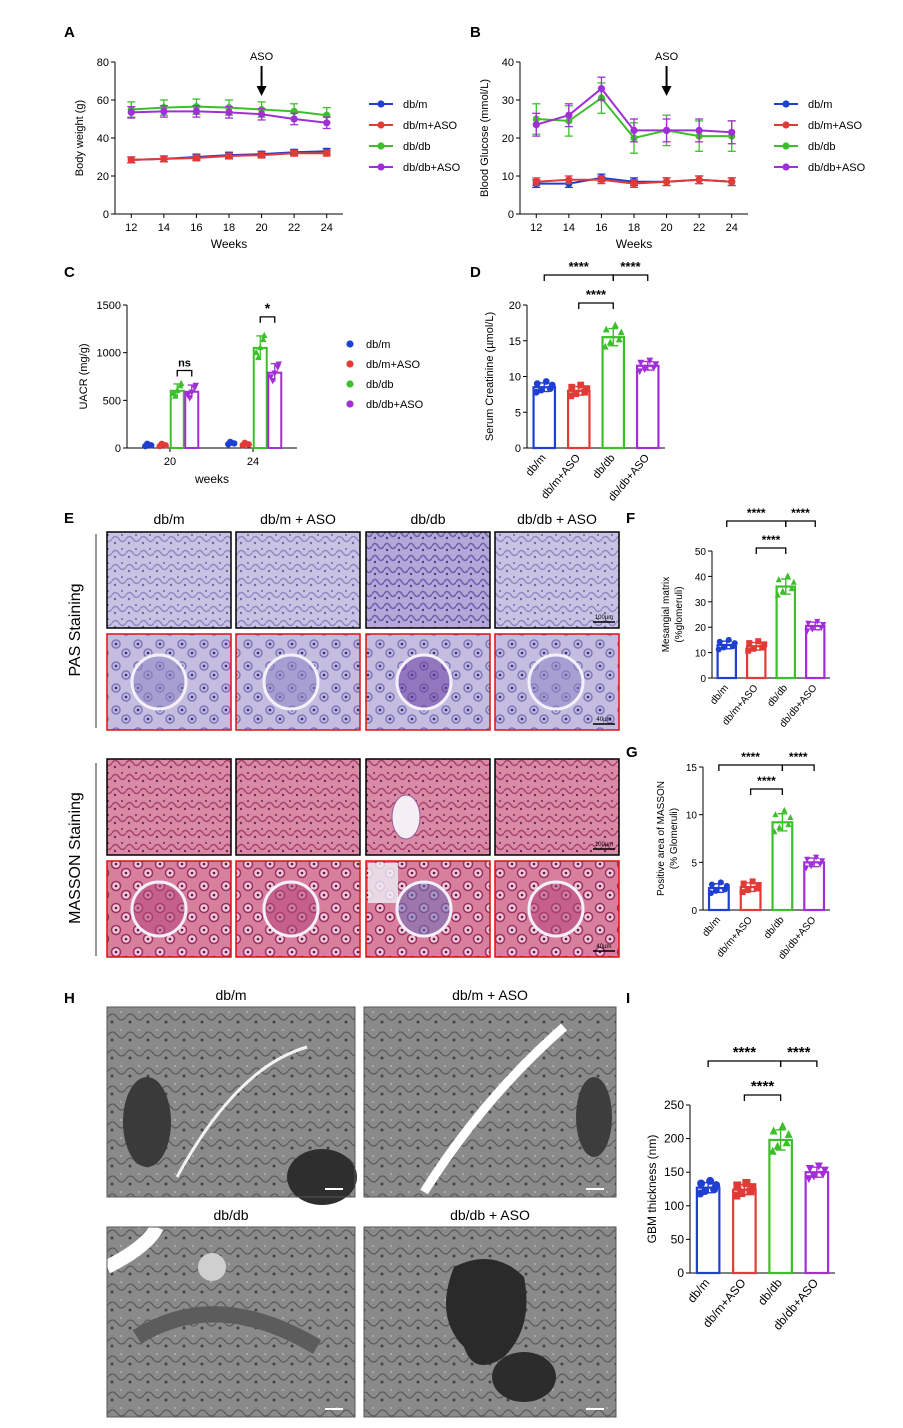  Describe the element at coordinates (118, 449) in the screenshot. I see `y-tick-label: 0` at that location.